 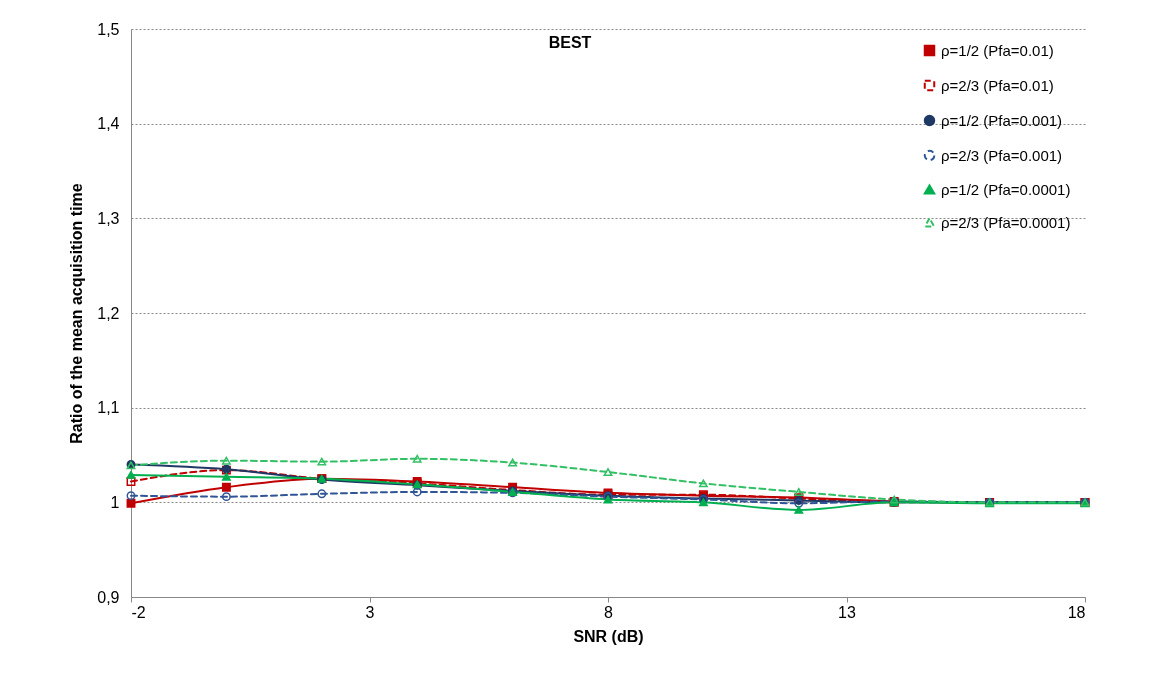 What do you see at coordinates (609, 612) in the screenshot?
I see `x-tick-label: 8` at bounding box center [609, 612].